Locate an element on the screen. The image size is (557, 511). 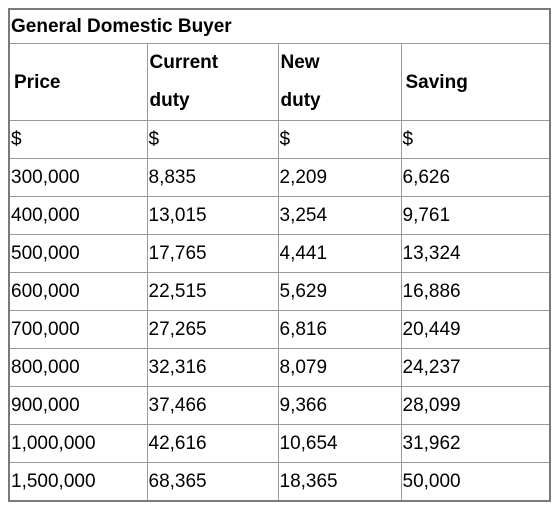
table-row: 500,000 17,765 4,441 13,324 is located at coordinates (279, 253).